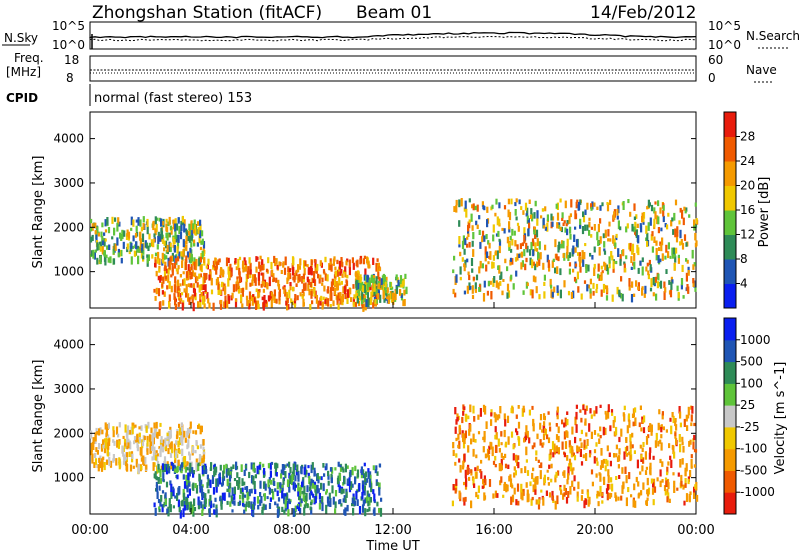  What do you see at coordinates (761, 70) in the screenshot?
I see `nave-label: Nave` at bounding box center [761, 70].